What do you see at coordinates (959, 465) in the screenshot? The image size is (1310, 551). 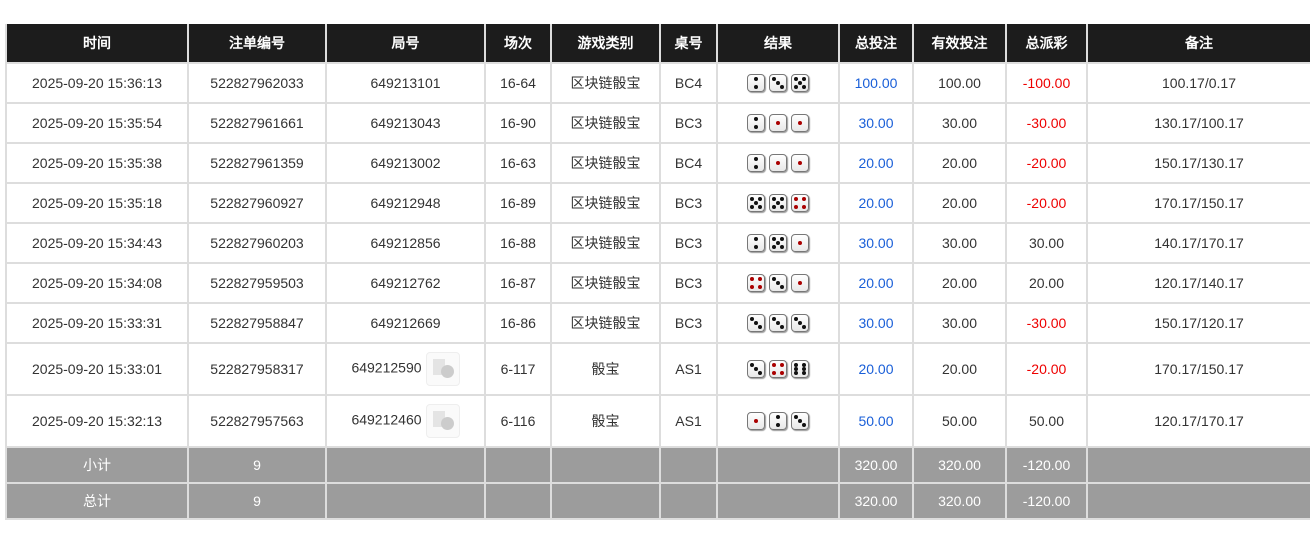 I see `subtotal-valid: 320.00` at bounding box center [959, 465].